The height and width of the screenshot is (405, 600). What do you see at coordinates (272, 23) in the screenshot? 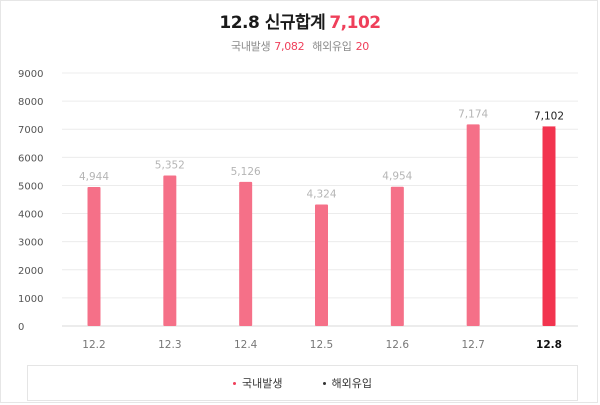
I see `title-text: 12.8 신규합계` at bounding box center [272, 23].